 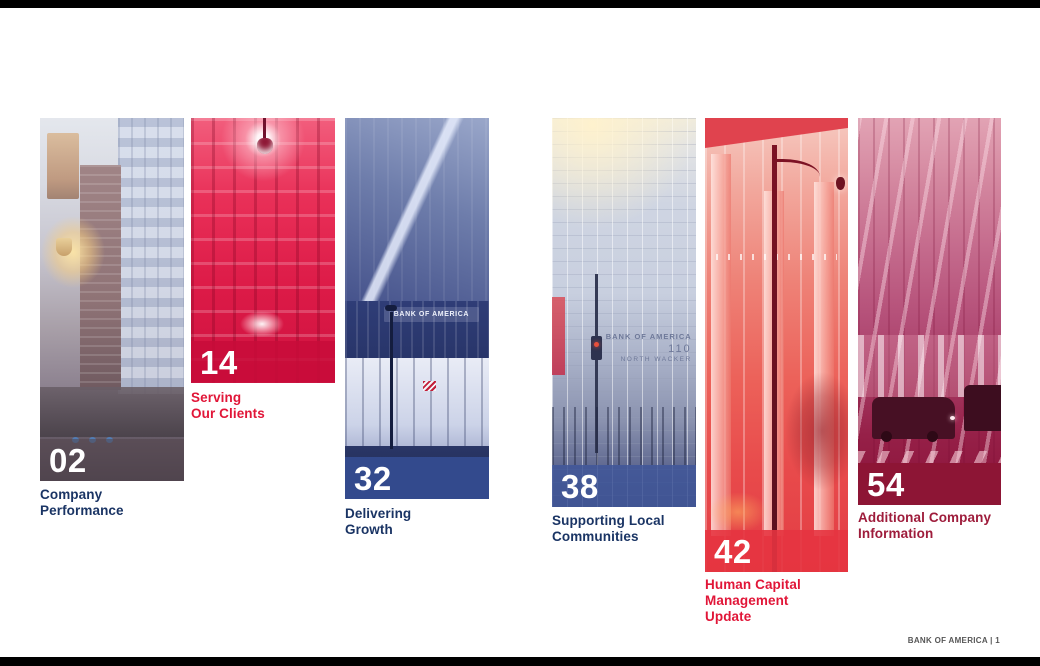 What do you see at coordinates (953, 640) in the screenshot?
I see `page-footer: BANK OF AMERICA | 1` at bounding box center [953, 640].